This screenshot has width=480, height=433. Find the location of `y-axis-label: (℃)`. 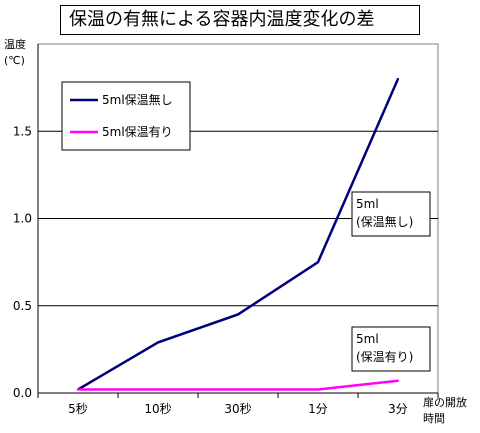

y-axis-label: (℃) is located at coordinates (14, 60).